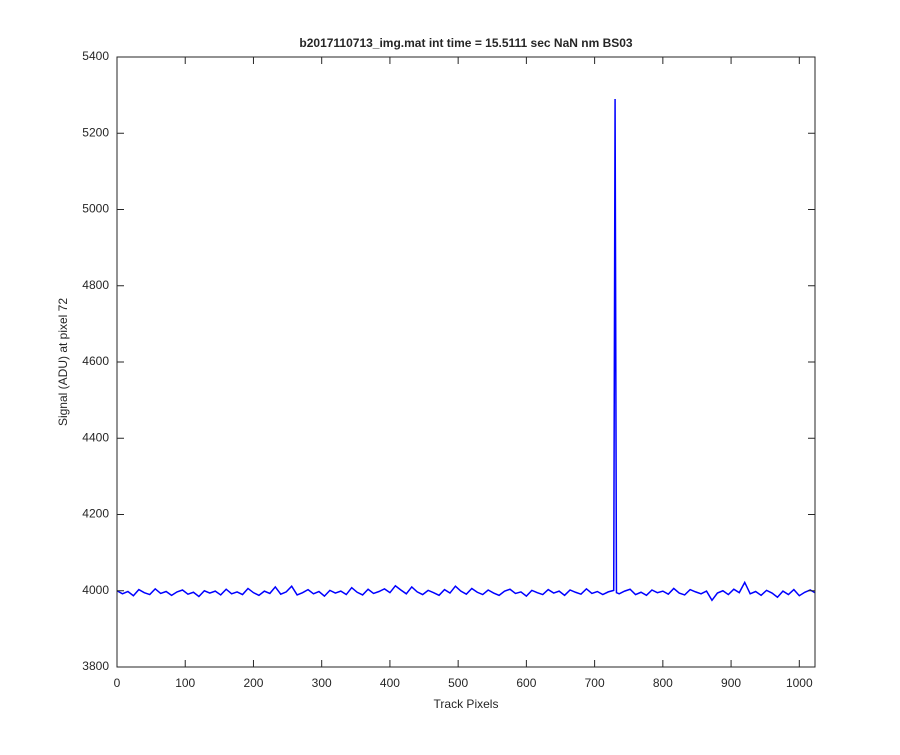 The image size is (900, 755). I want to click on x-tick-label: 600, so click(526, 683).